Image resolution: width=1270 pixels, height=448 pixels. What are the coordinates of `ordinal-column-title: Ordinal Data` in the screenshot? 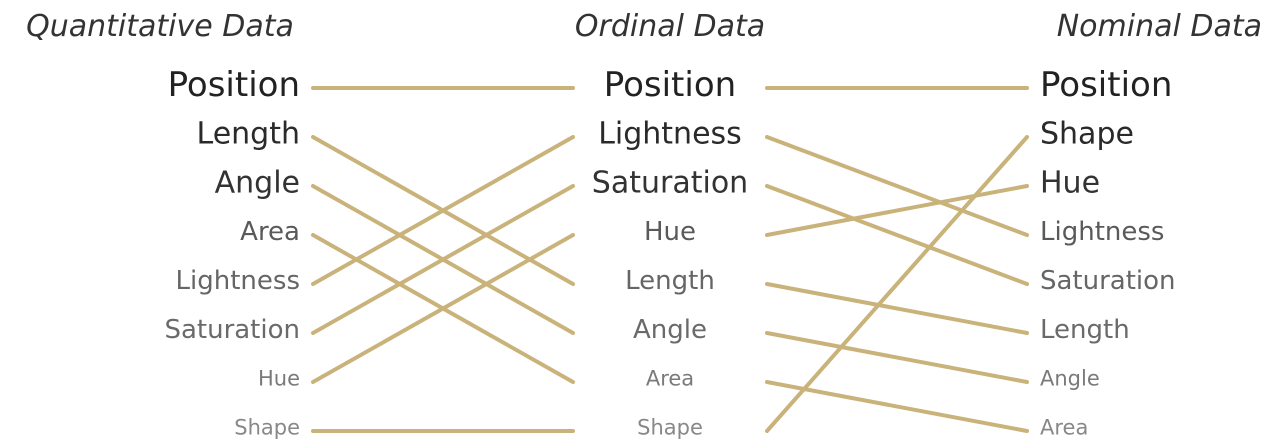 It's located at (670, 26).